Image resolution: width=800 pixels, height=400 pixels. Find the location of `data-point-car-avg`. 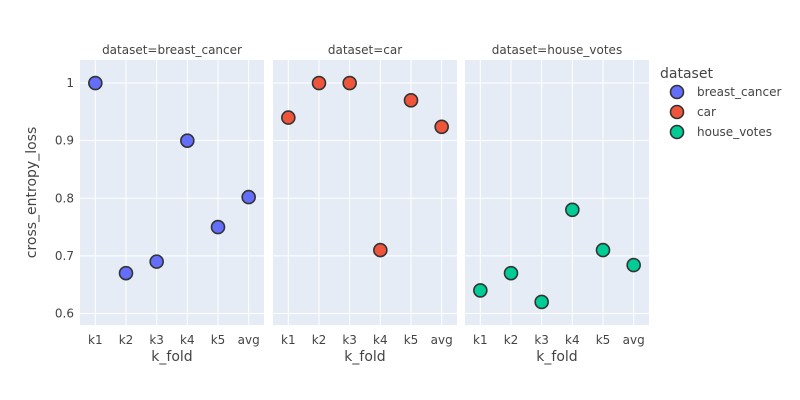

data-point-car-avg is located at coordinates (441, 127).